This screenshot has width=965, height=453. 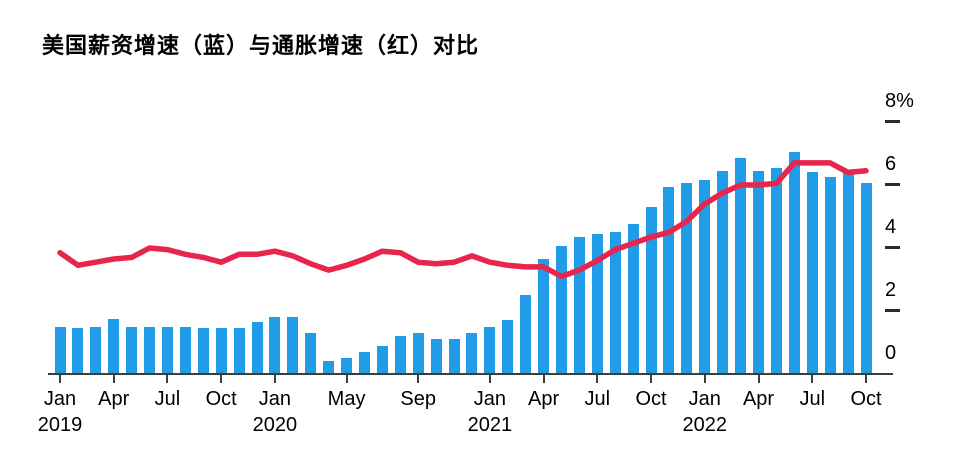 What do you see at coordinates (705, 425) in the screenshot?
I see `x-axis-year-label: 2022` at bounding box center [705, 425].